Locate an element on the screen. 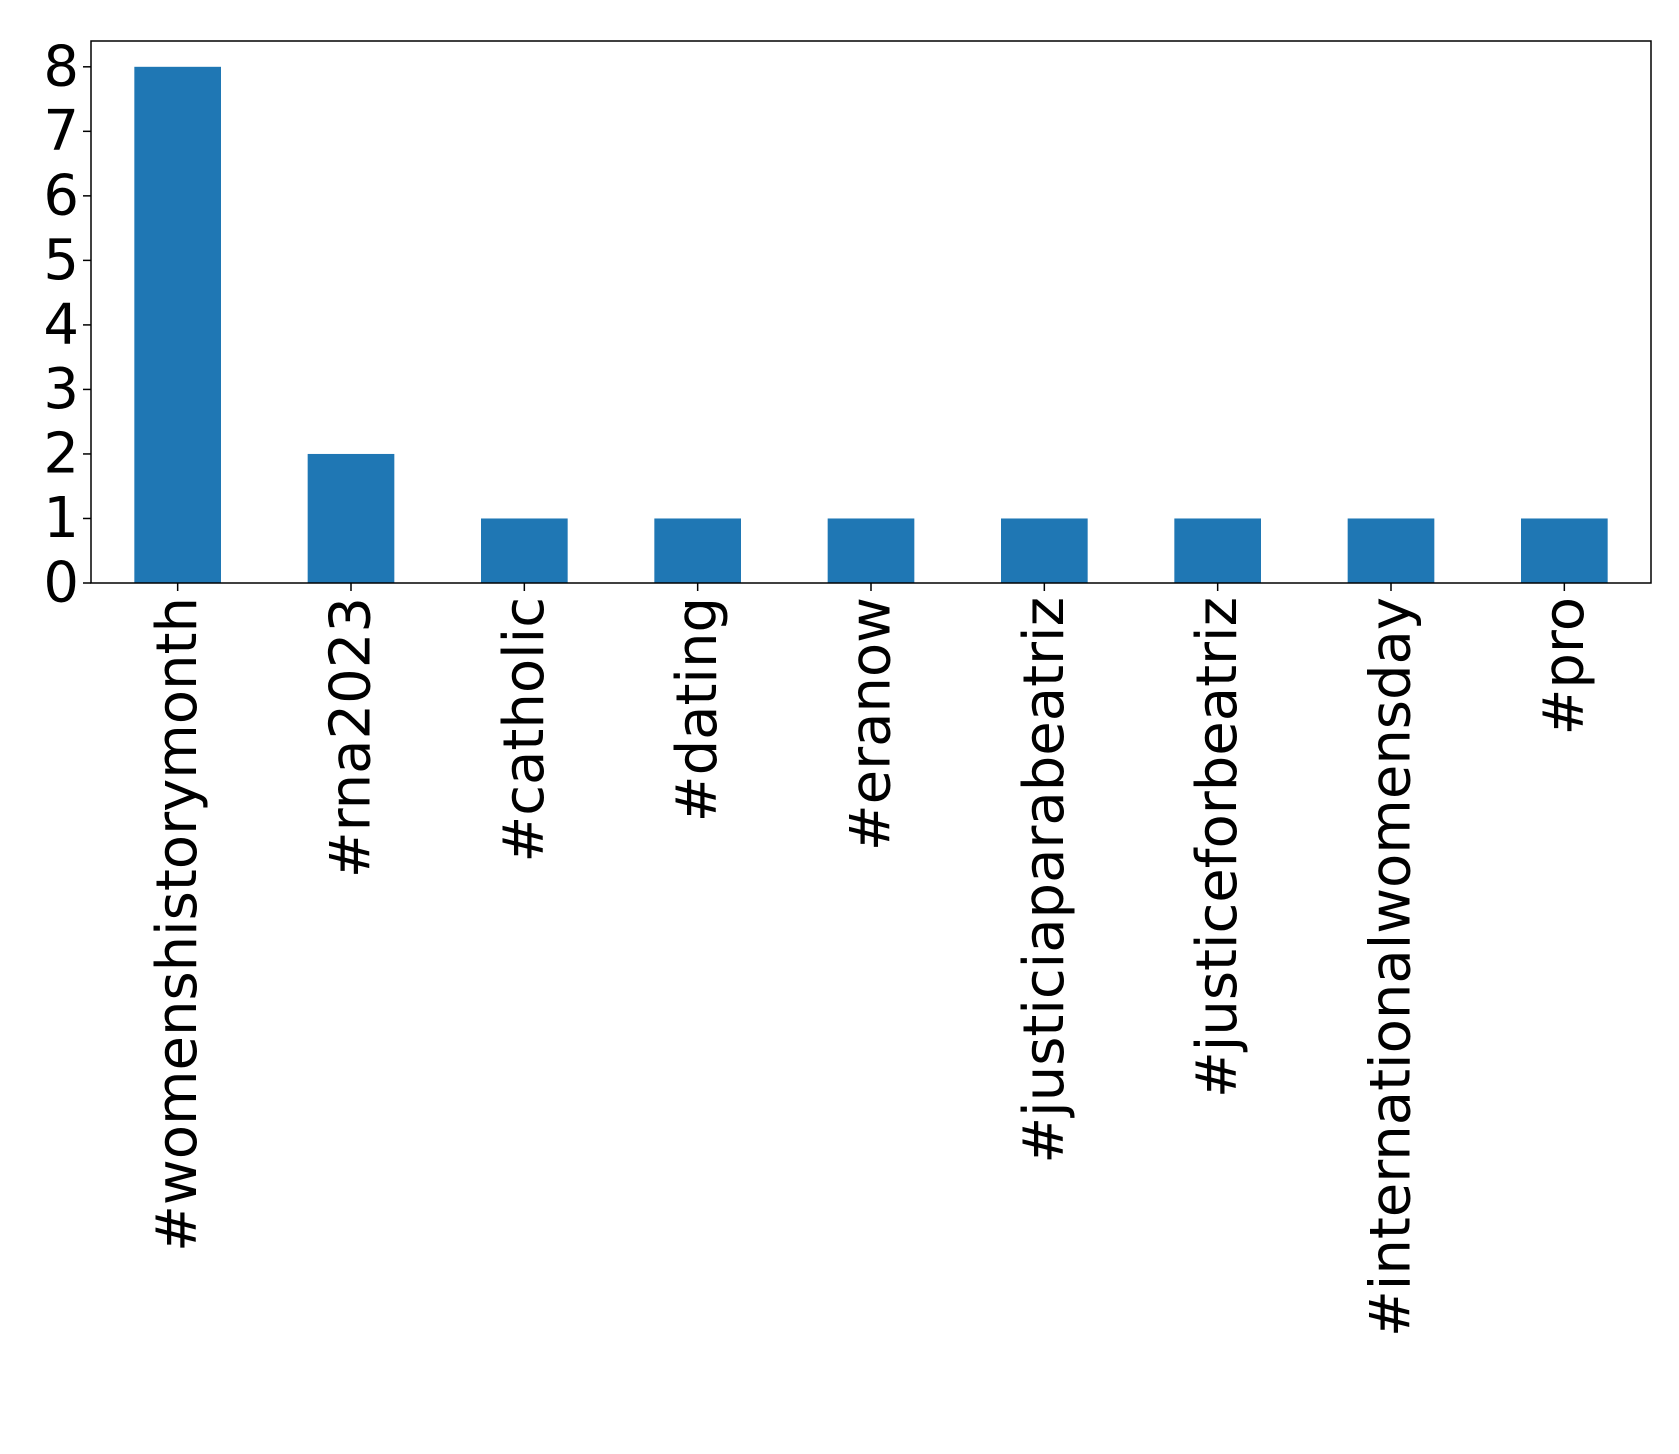 The image size is (1679, 1454). y-tick-label: 0 is located at coordinates (61, 583).